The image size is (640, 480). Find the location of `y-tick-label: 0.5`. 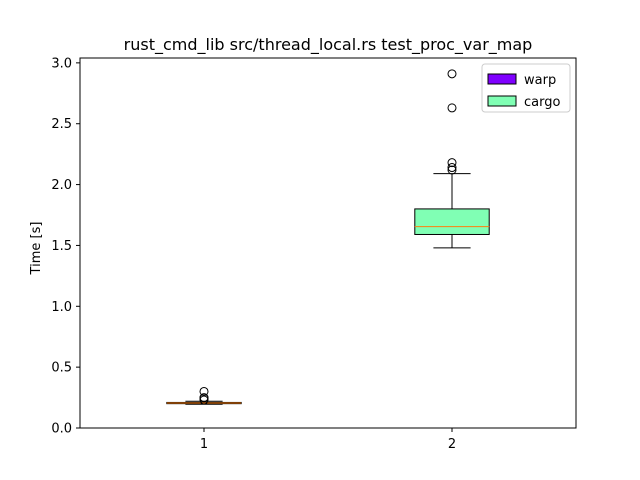

y-tick-label: 0.5 is located at coordinates (61, 368).